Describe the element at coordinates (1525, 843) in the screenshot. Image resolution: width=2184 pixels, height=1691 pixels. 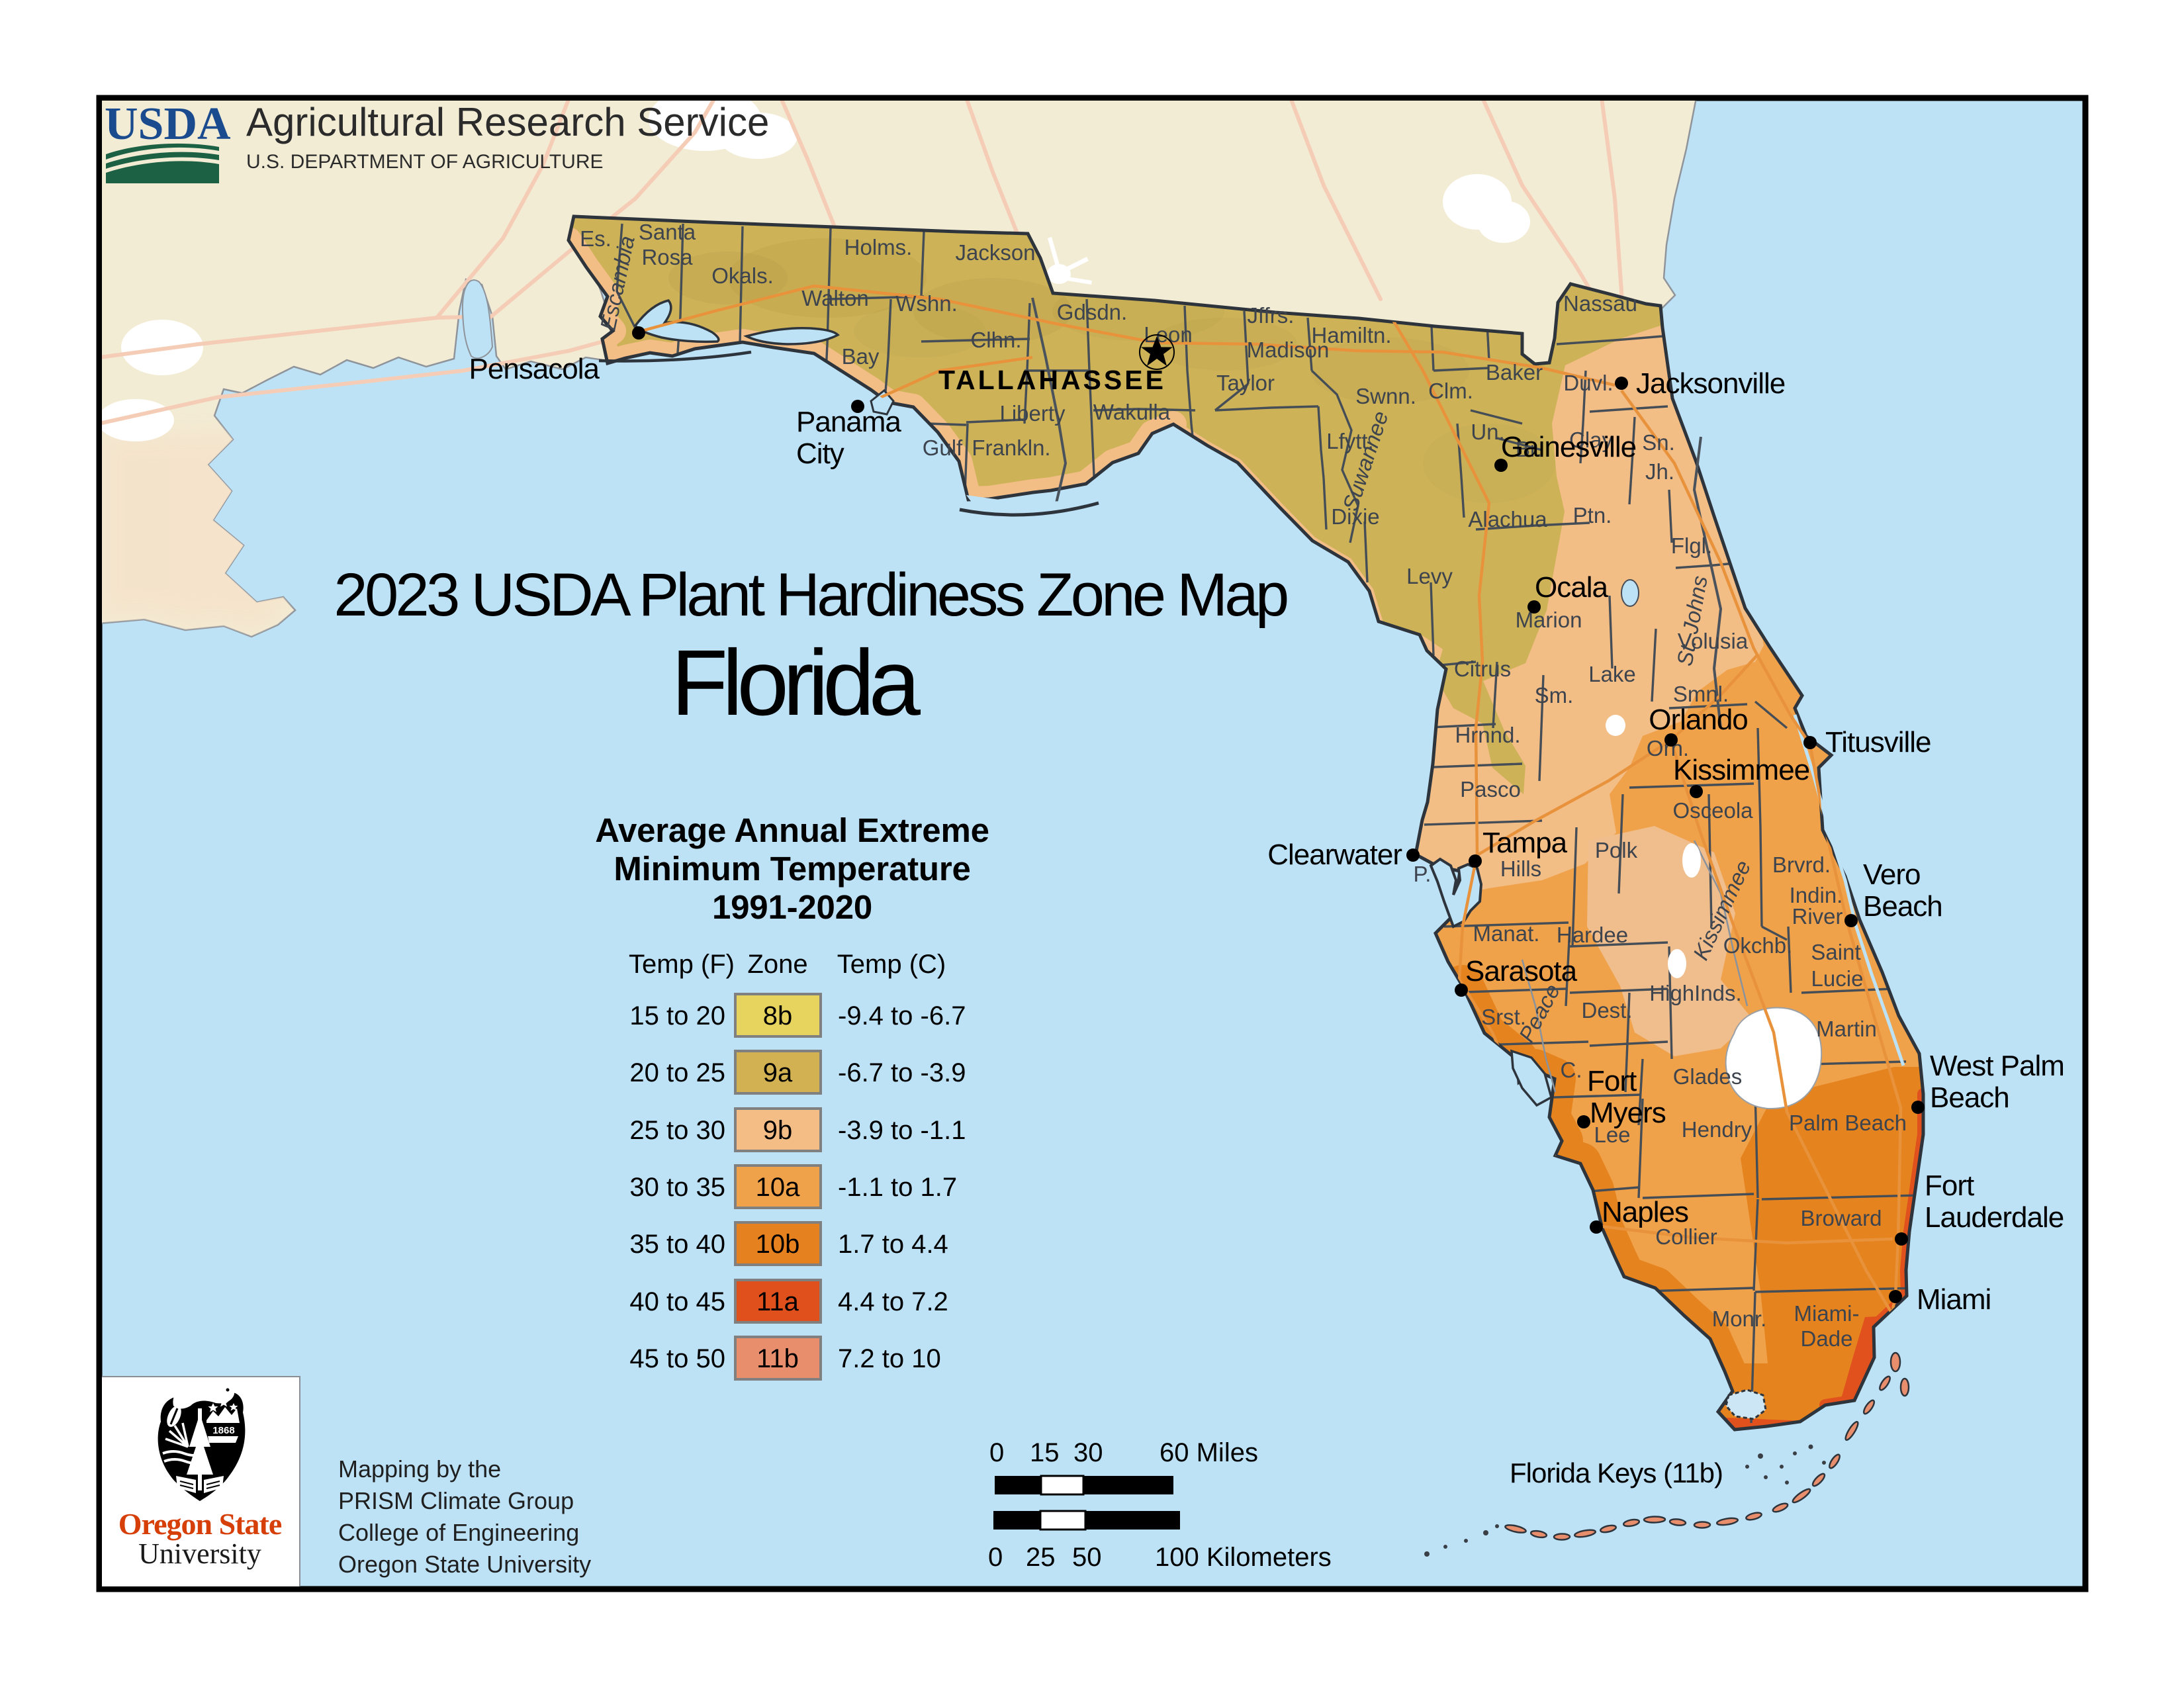
I see `svg-text: Tampa` at that location.